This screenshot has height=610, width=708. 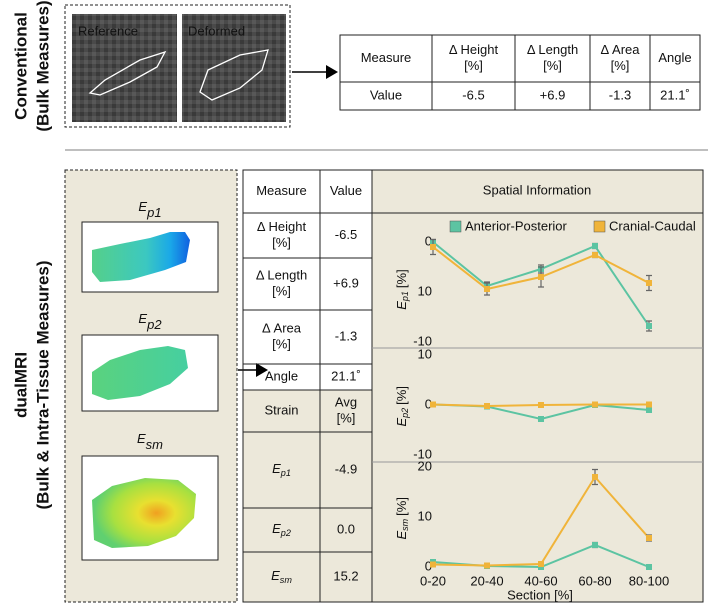 I want to click on y-label-sub: p1, so click(x=405, y=296).